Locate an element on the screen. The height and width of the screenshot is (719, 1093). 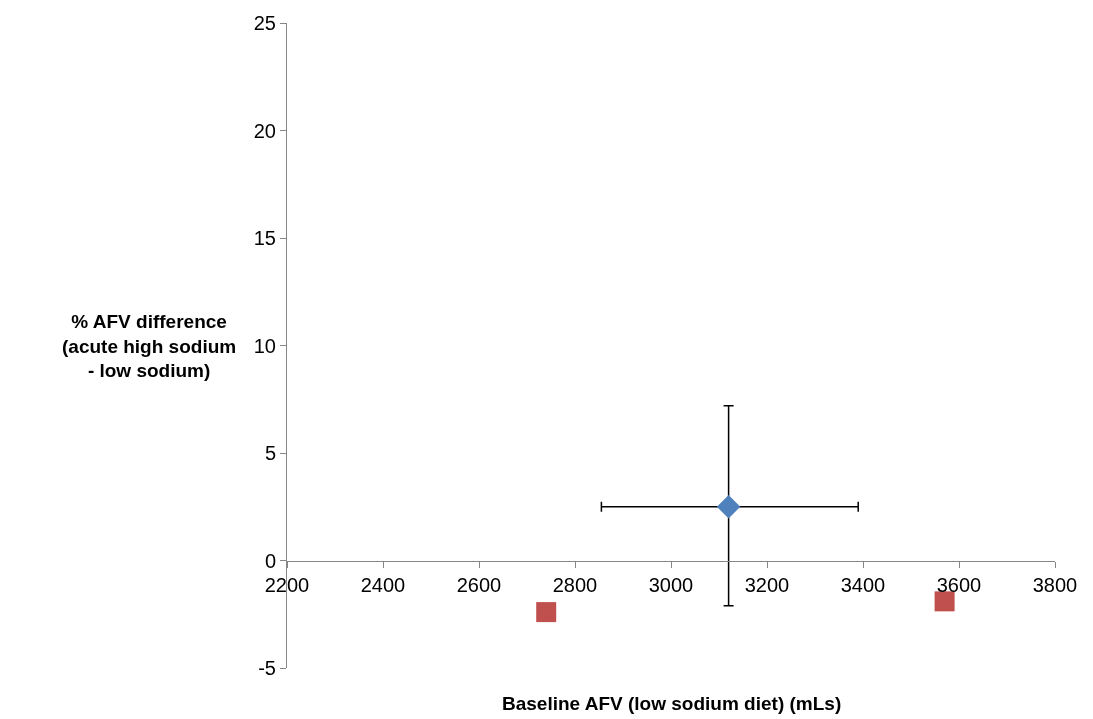
y-tick-label: 10 is located at coordinates (264, 345).